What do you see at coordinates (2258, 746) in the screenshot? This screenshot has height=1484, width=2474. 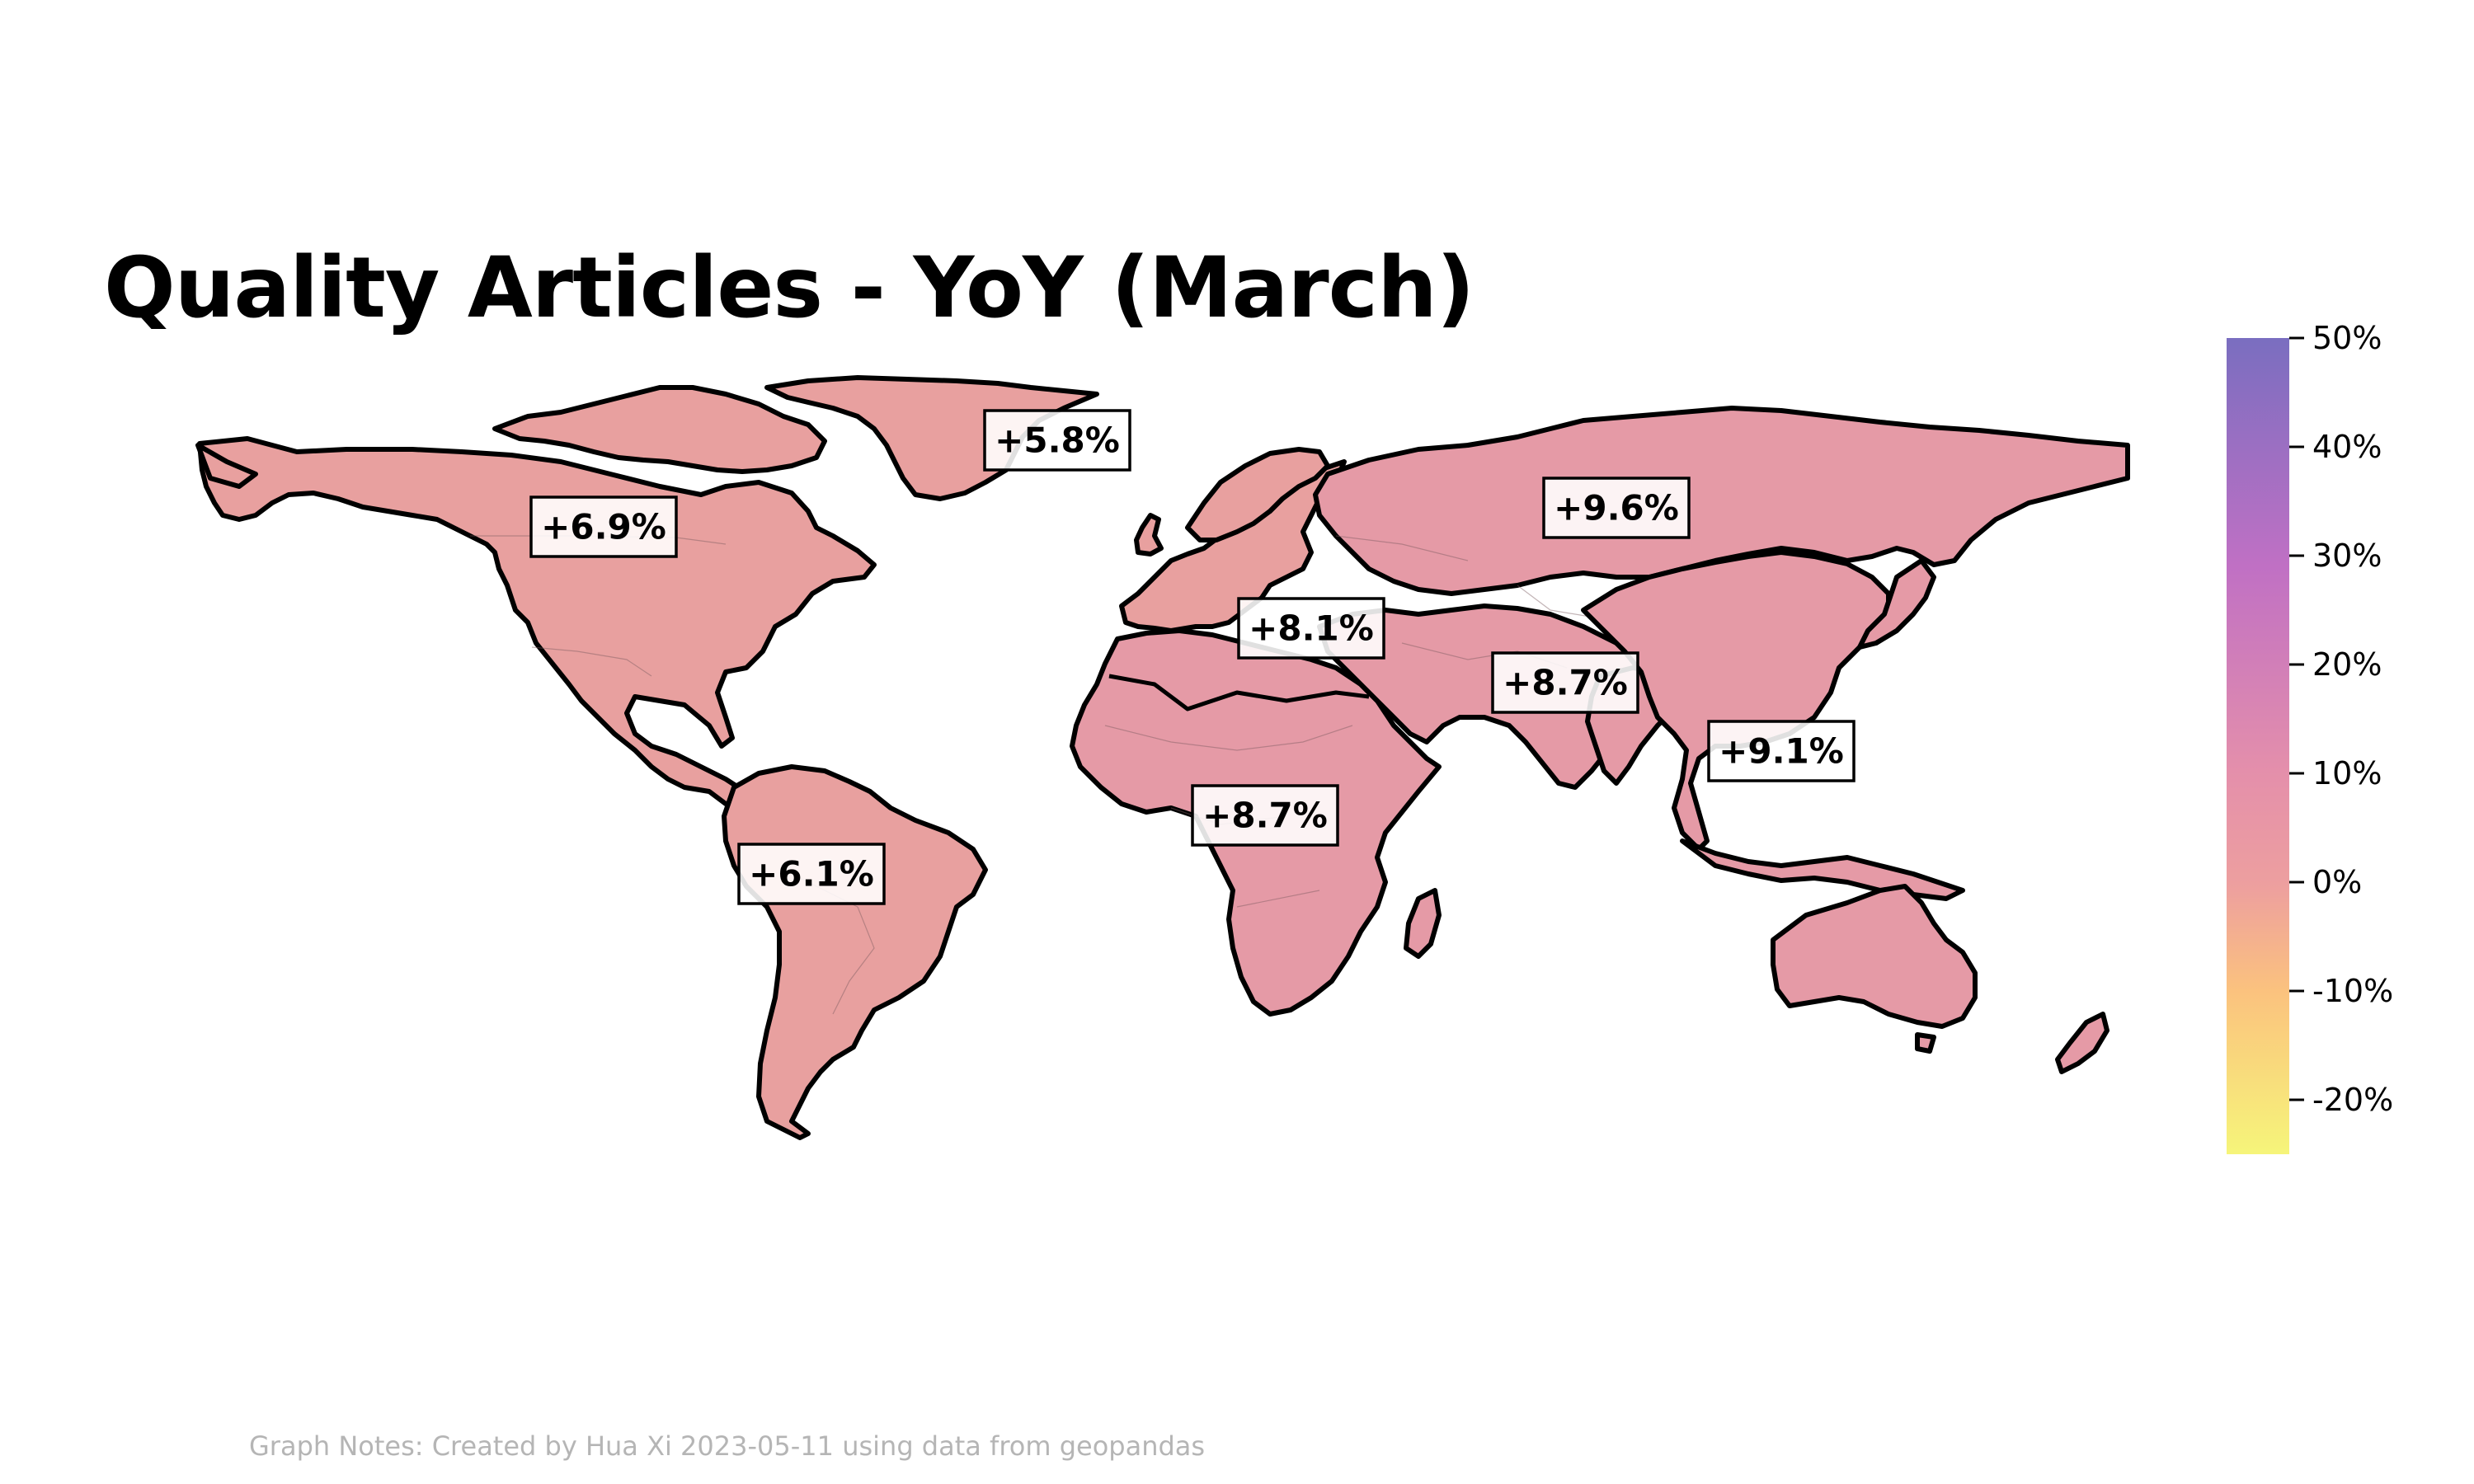 I see `colorbar-gradient` at bounding box center [2258, 746].